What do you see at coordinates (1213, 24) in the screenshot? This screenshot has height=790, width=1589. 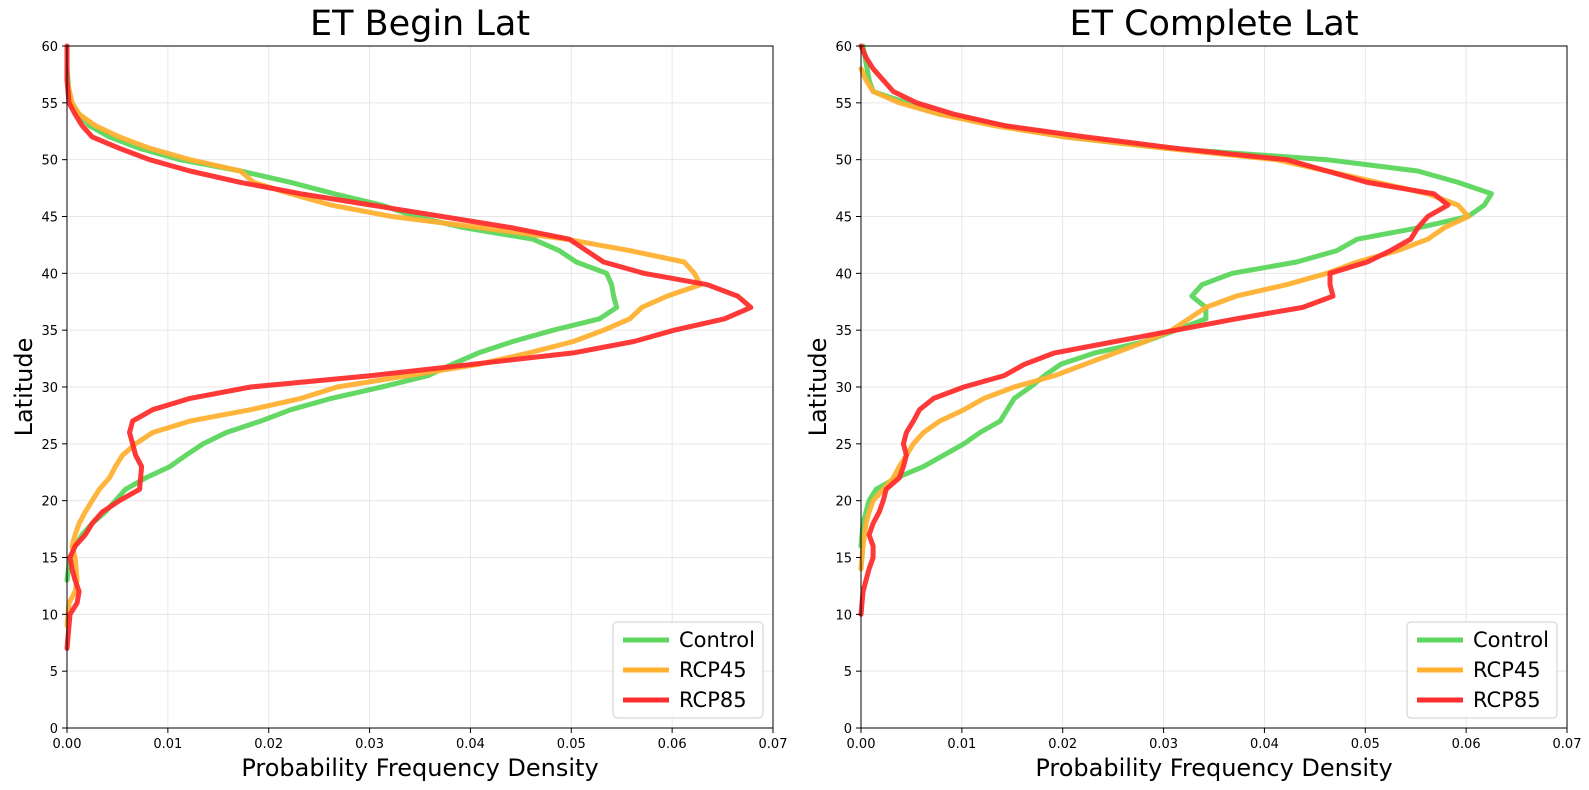 I see `chart-title: ET Complete Lat` at bounding box center [1213, 24].